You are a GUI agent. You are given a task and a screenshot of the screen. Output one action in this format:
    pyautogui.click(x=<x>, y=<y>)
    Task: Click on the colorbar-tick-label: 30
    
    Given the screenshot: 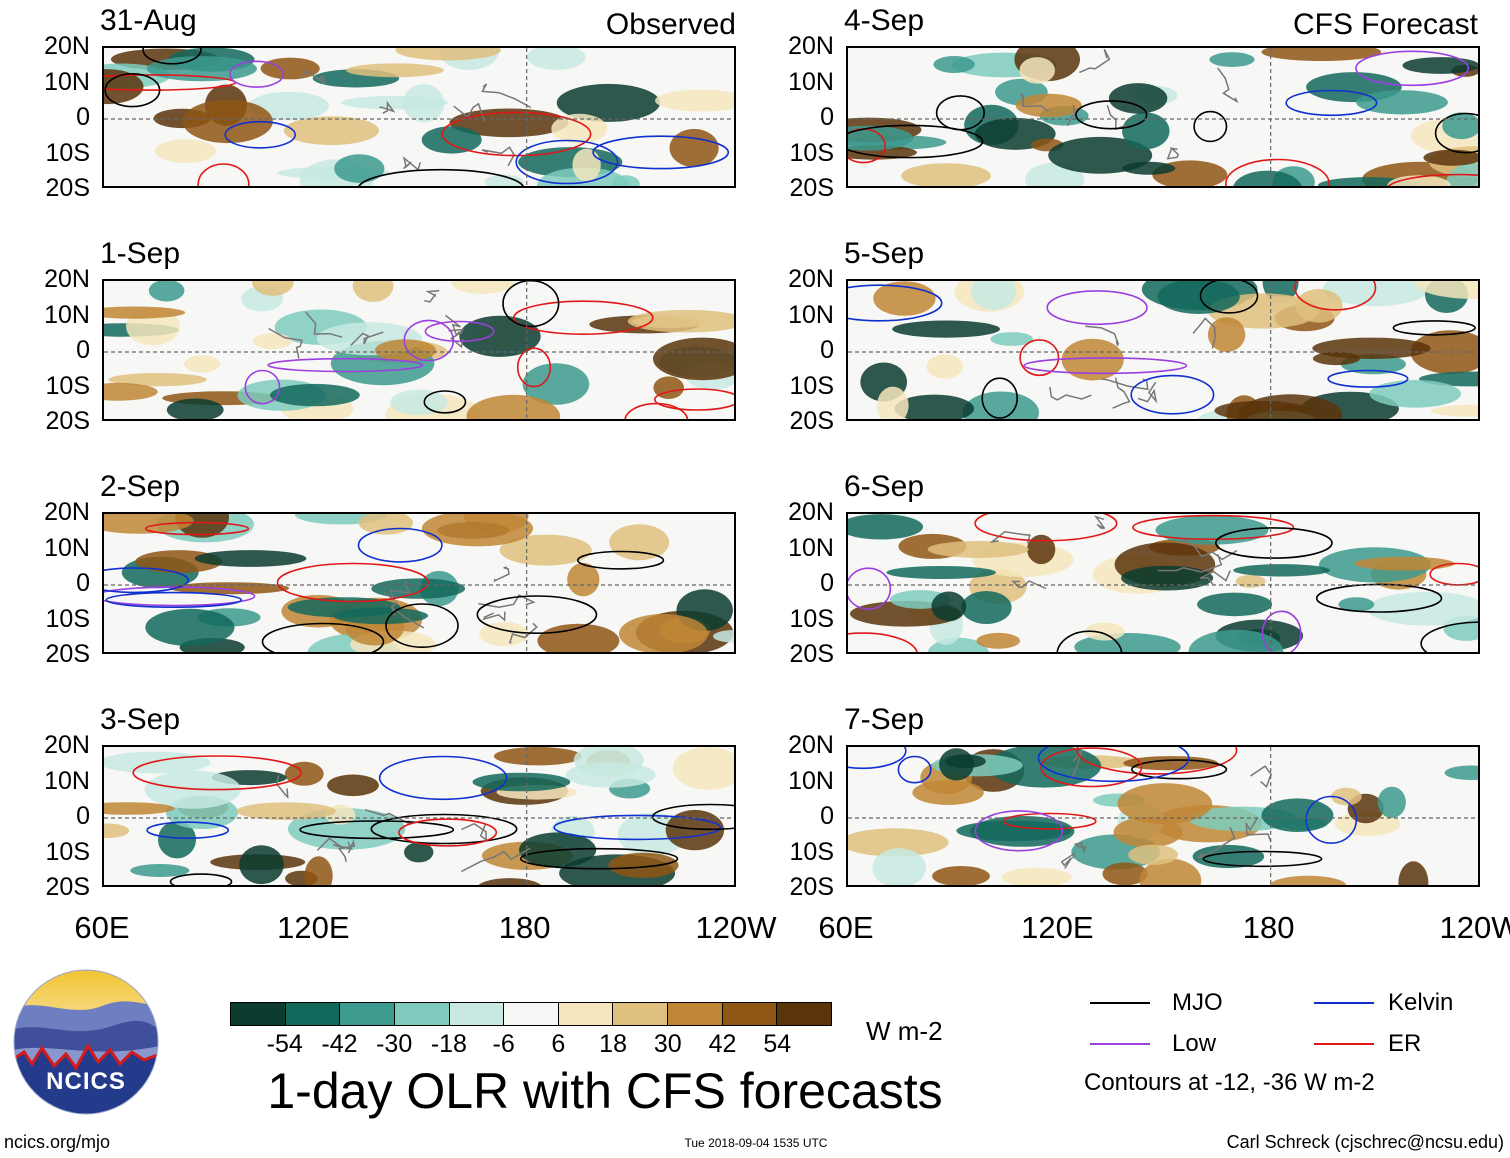 What is the action you would take?
    pyautogui.click(x=667, y=1044)
    